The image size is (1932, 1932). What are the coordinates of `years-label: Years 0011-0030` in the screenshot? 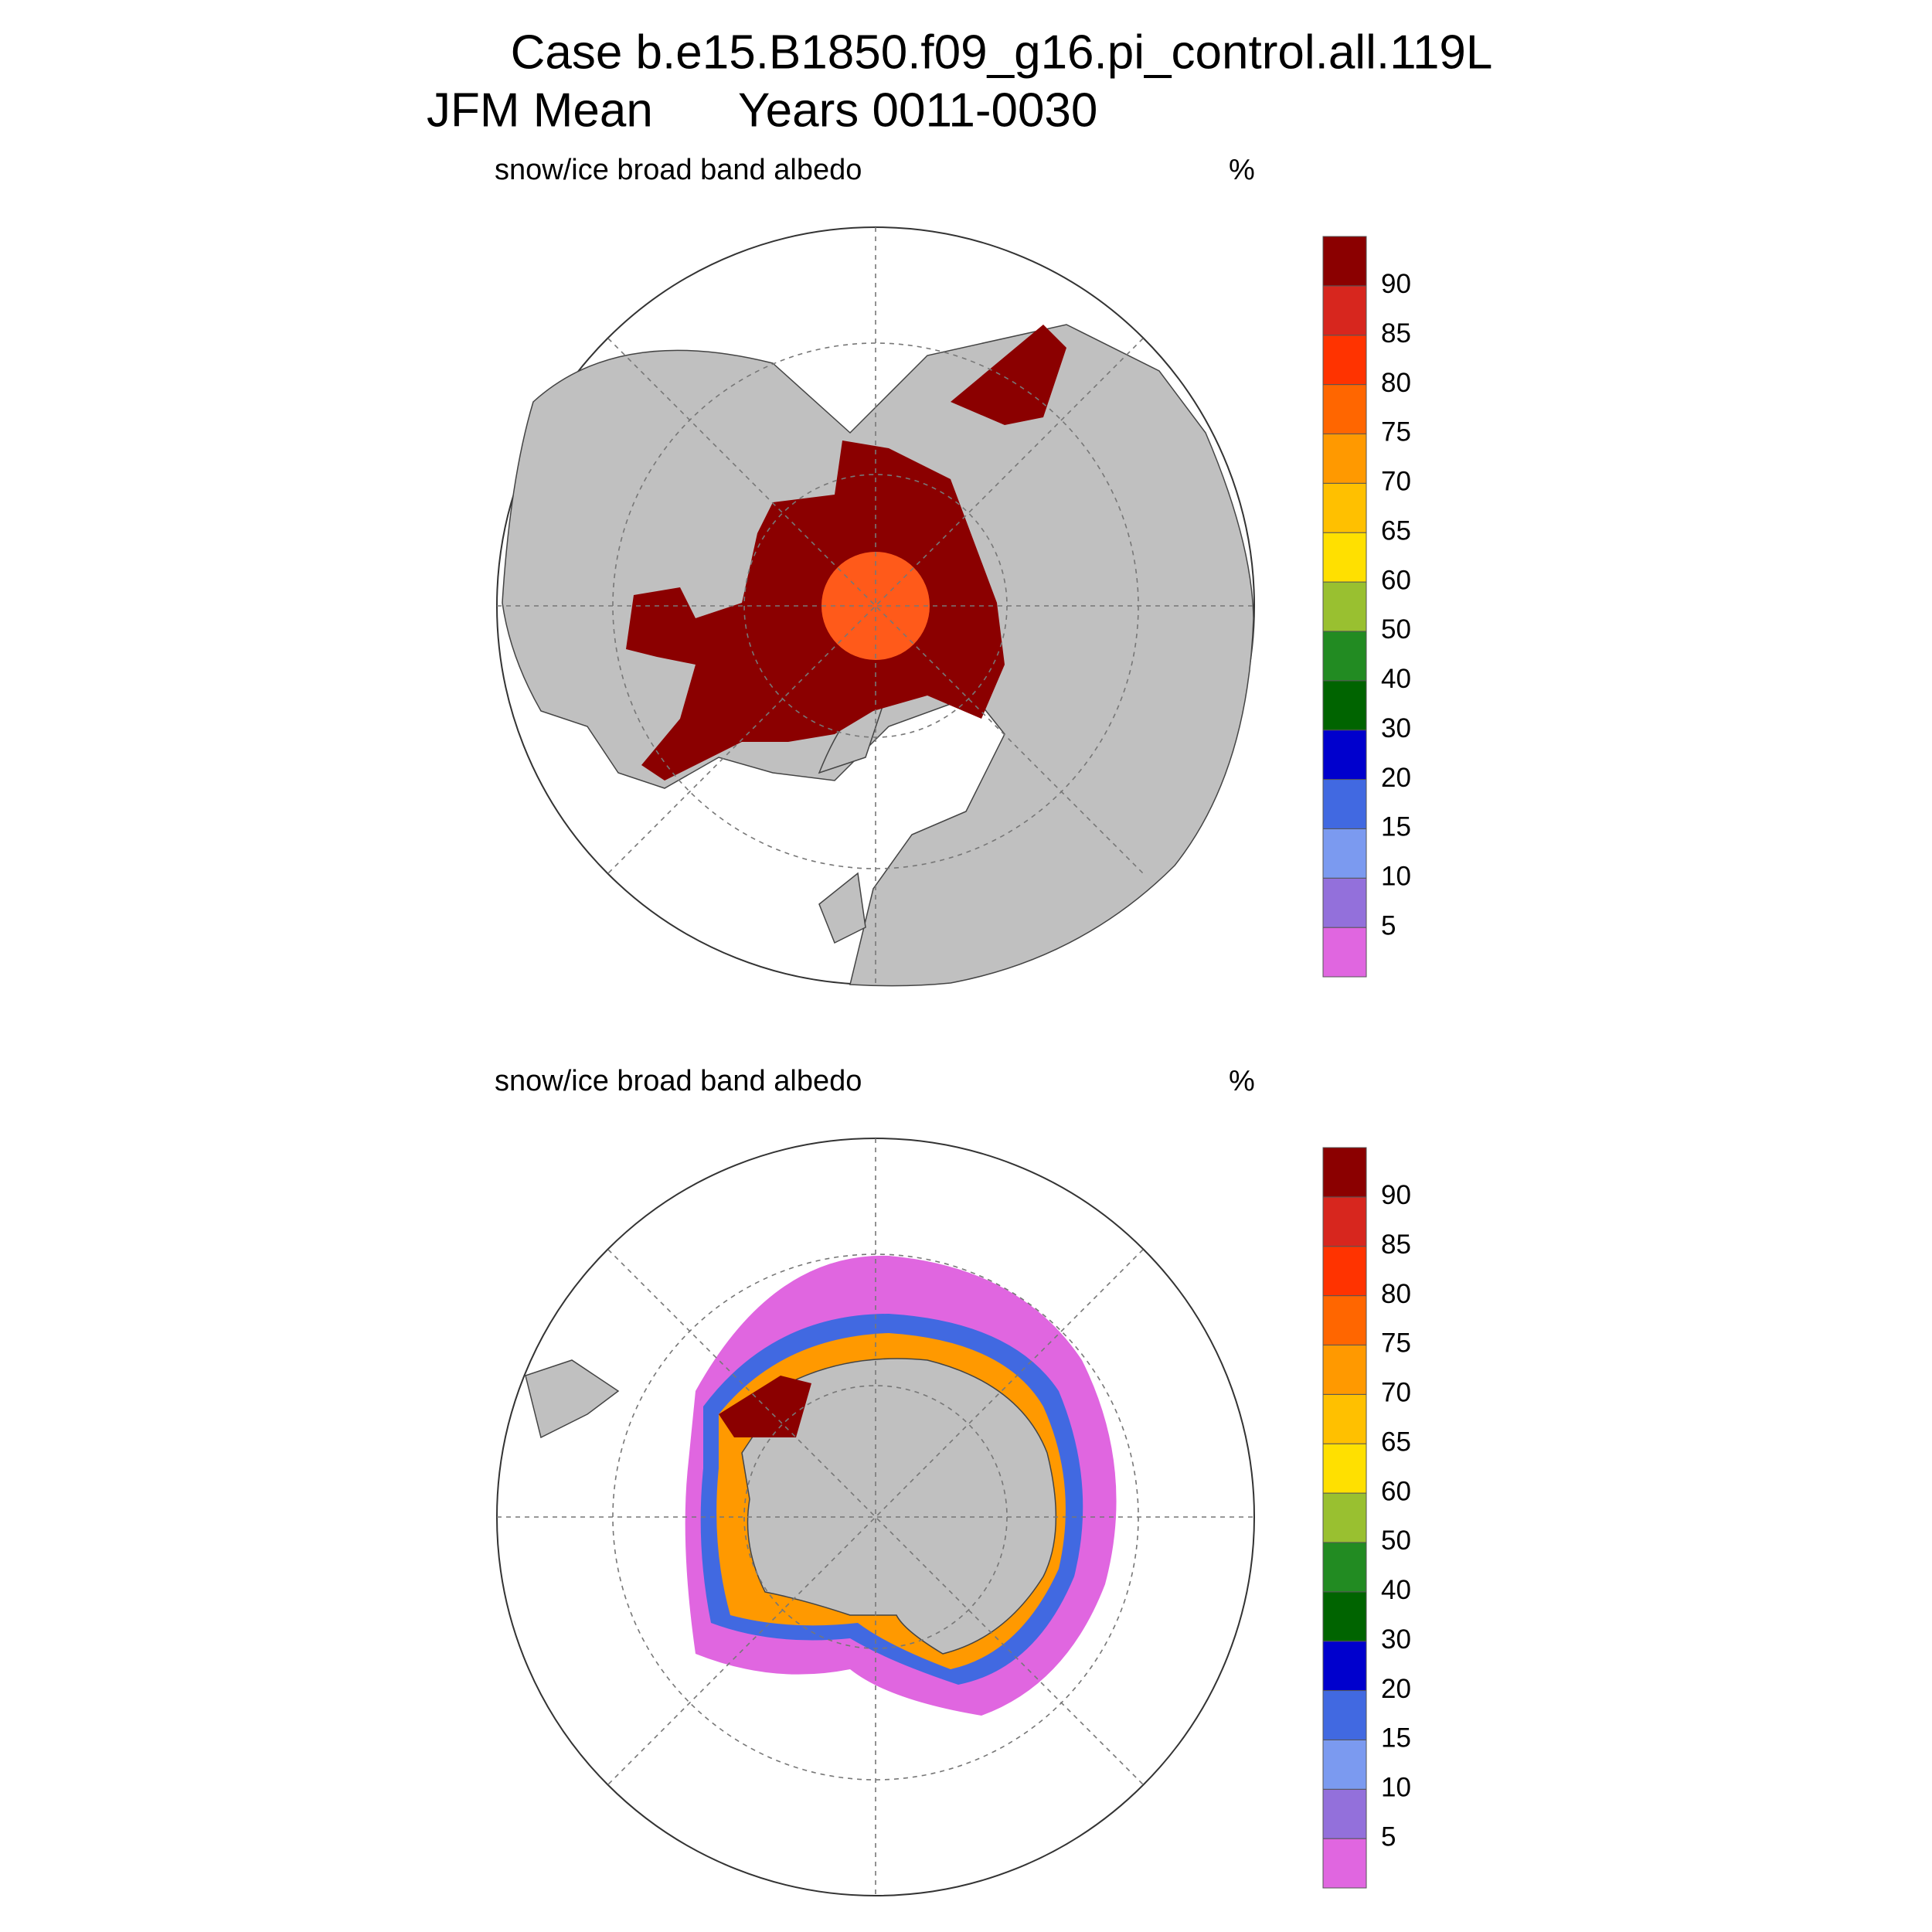 It's located at (918, 110).